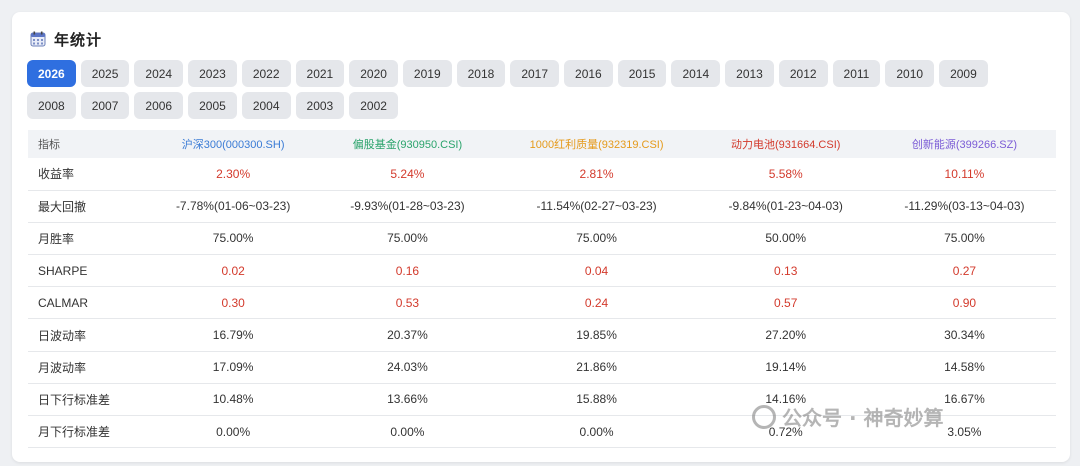 Image resolution: width=1080 pixels, height=466 pixels. What do you see at coordinates (696, 73) in the screenshot?
I see `year-tab-2014: 2014` at bounding box center [696, 73].